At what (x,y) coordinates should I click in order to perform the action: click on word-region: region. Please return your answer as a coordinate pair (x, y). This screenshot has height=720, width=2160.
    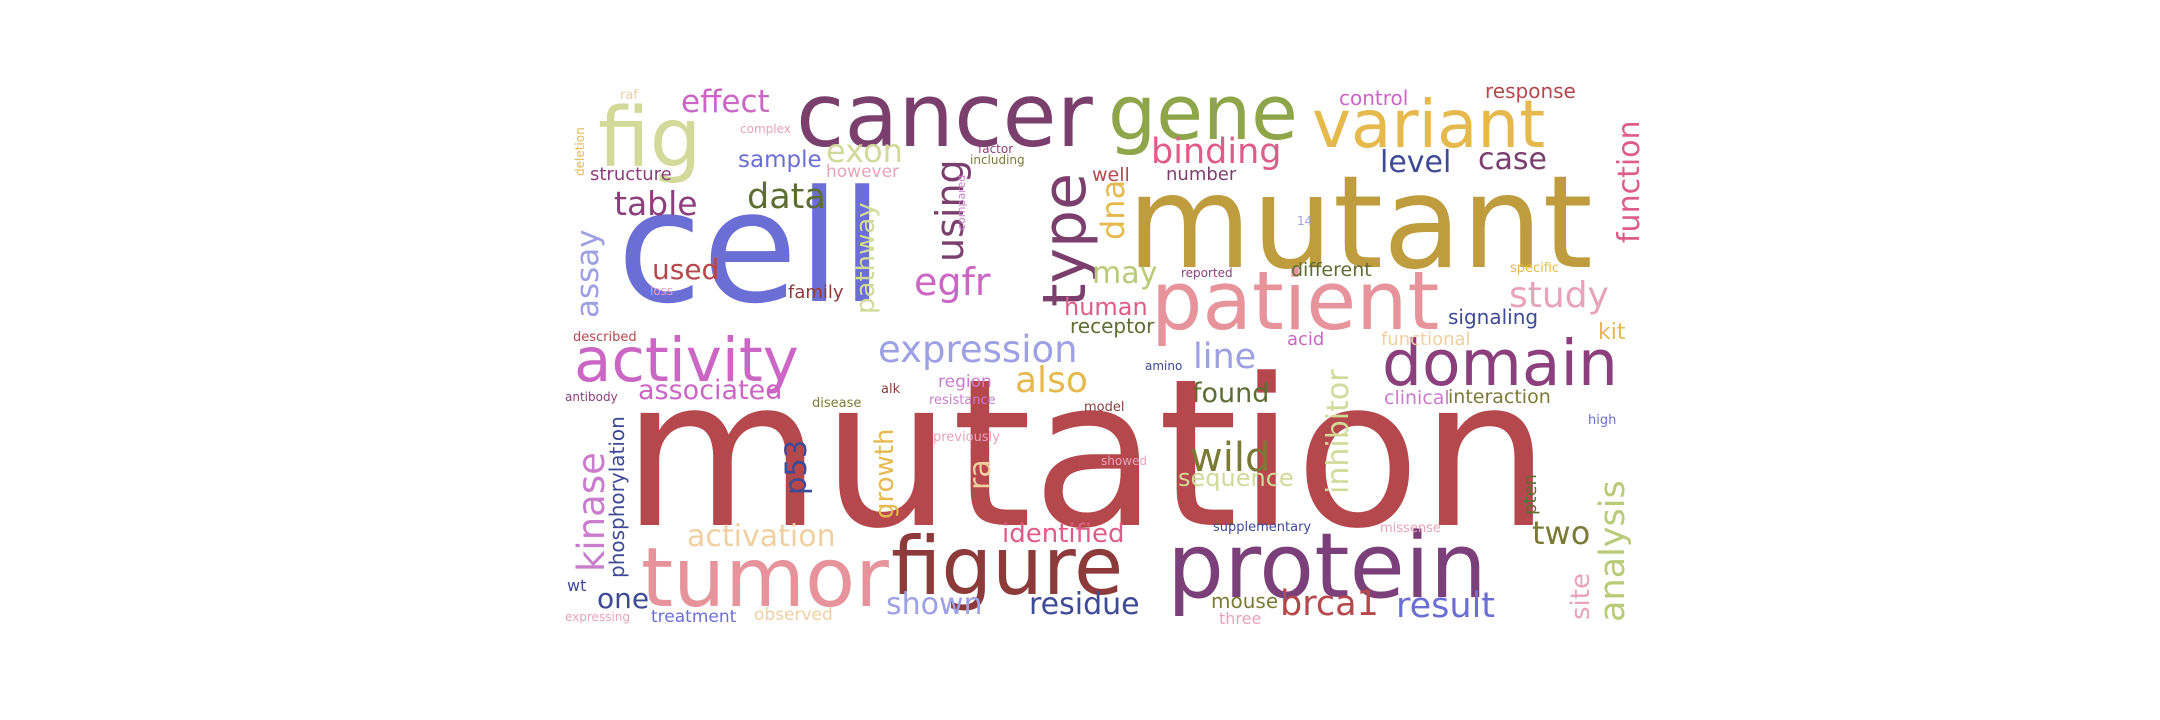
    Looking at the image, I should click on (965, 382).